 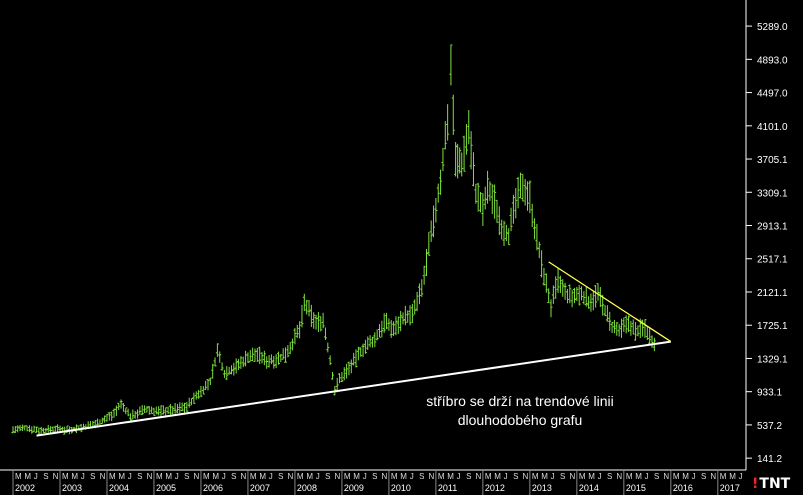 What do you see at coordinates (772, 193) in the screenshot?
I see `y-tick-label: 3309.1` at bounding box center [772, 193].